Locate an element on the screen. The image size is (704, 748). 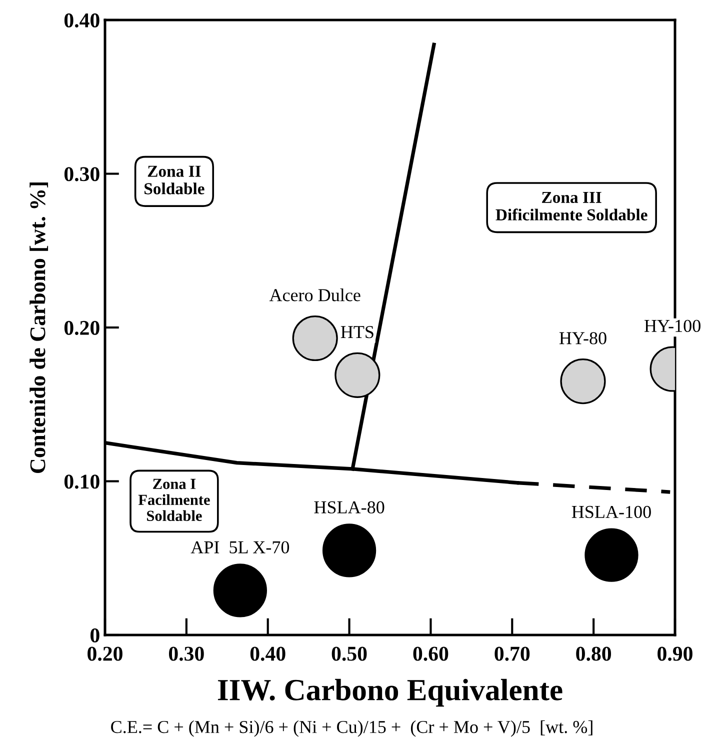
annotation: HY-100 is located at coordinates (672, 326).